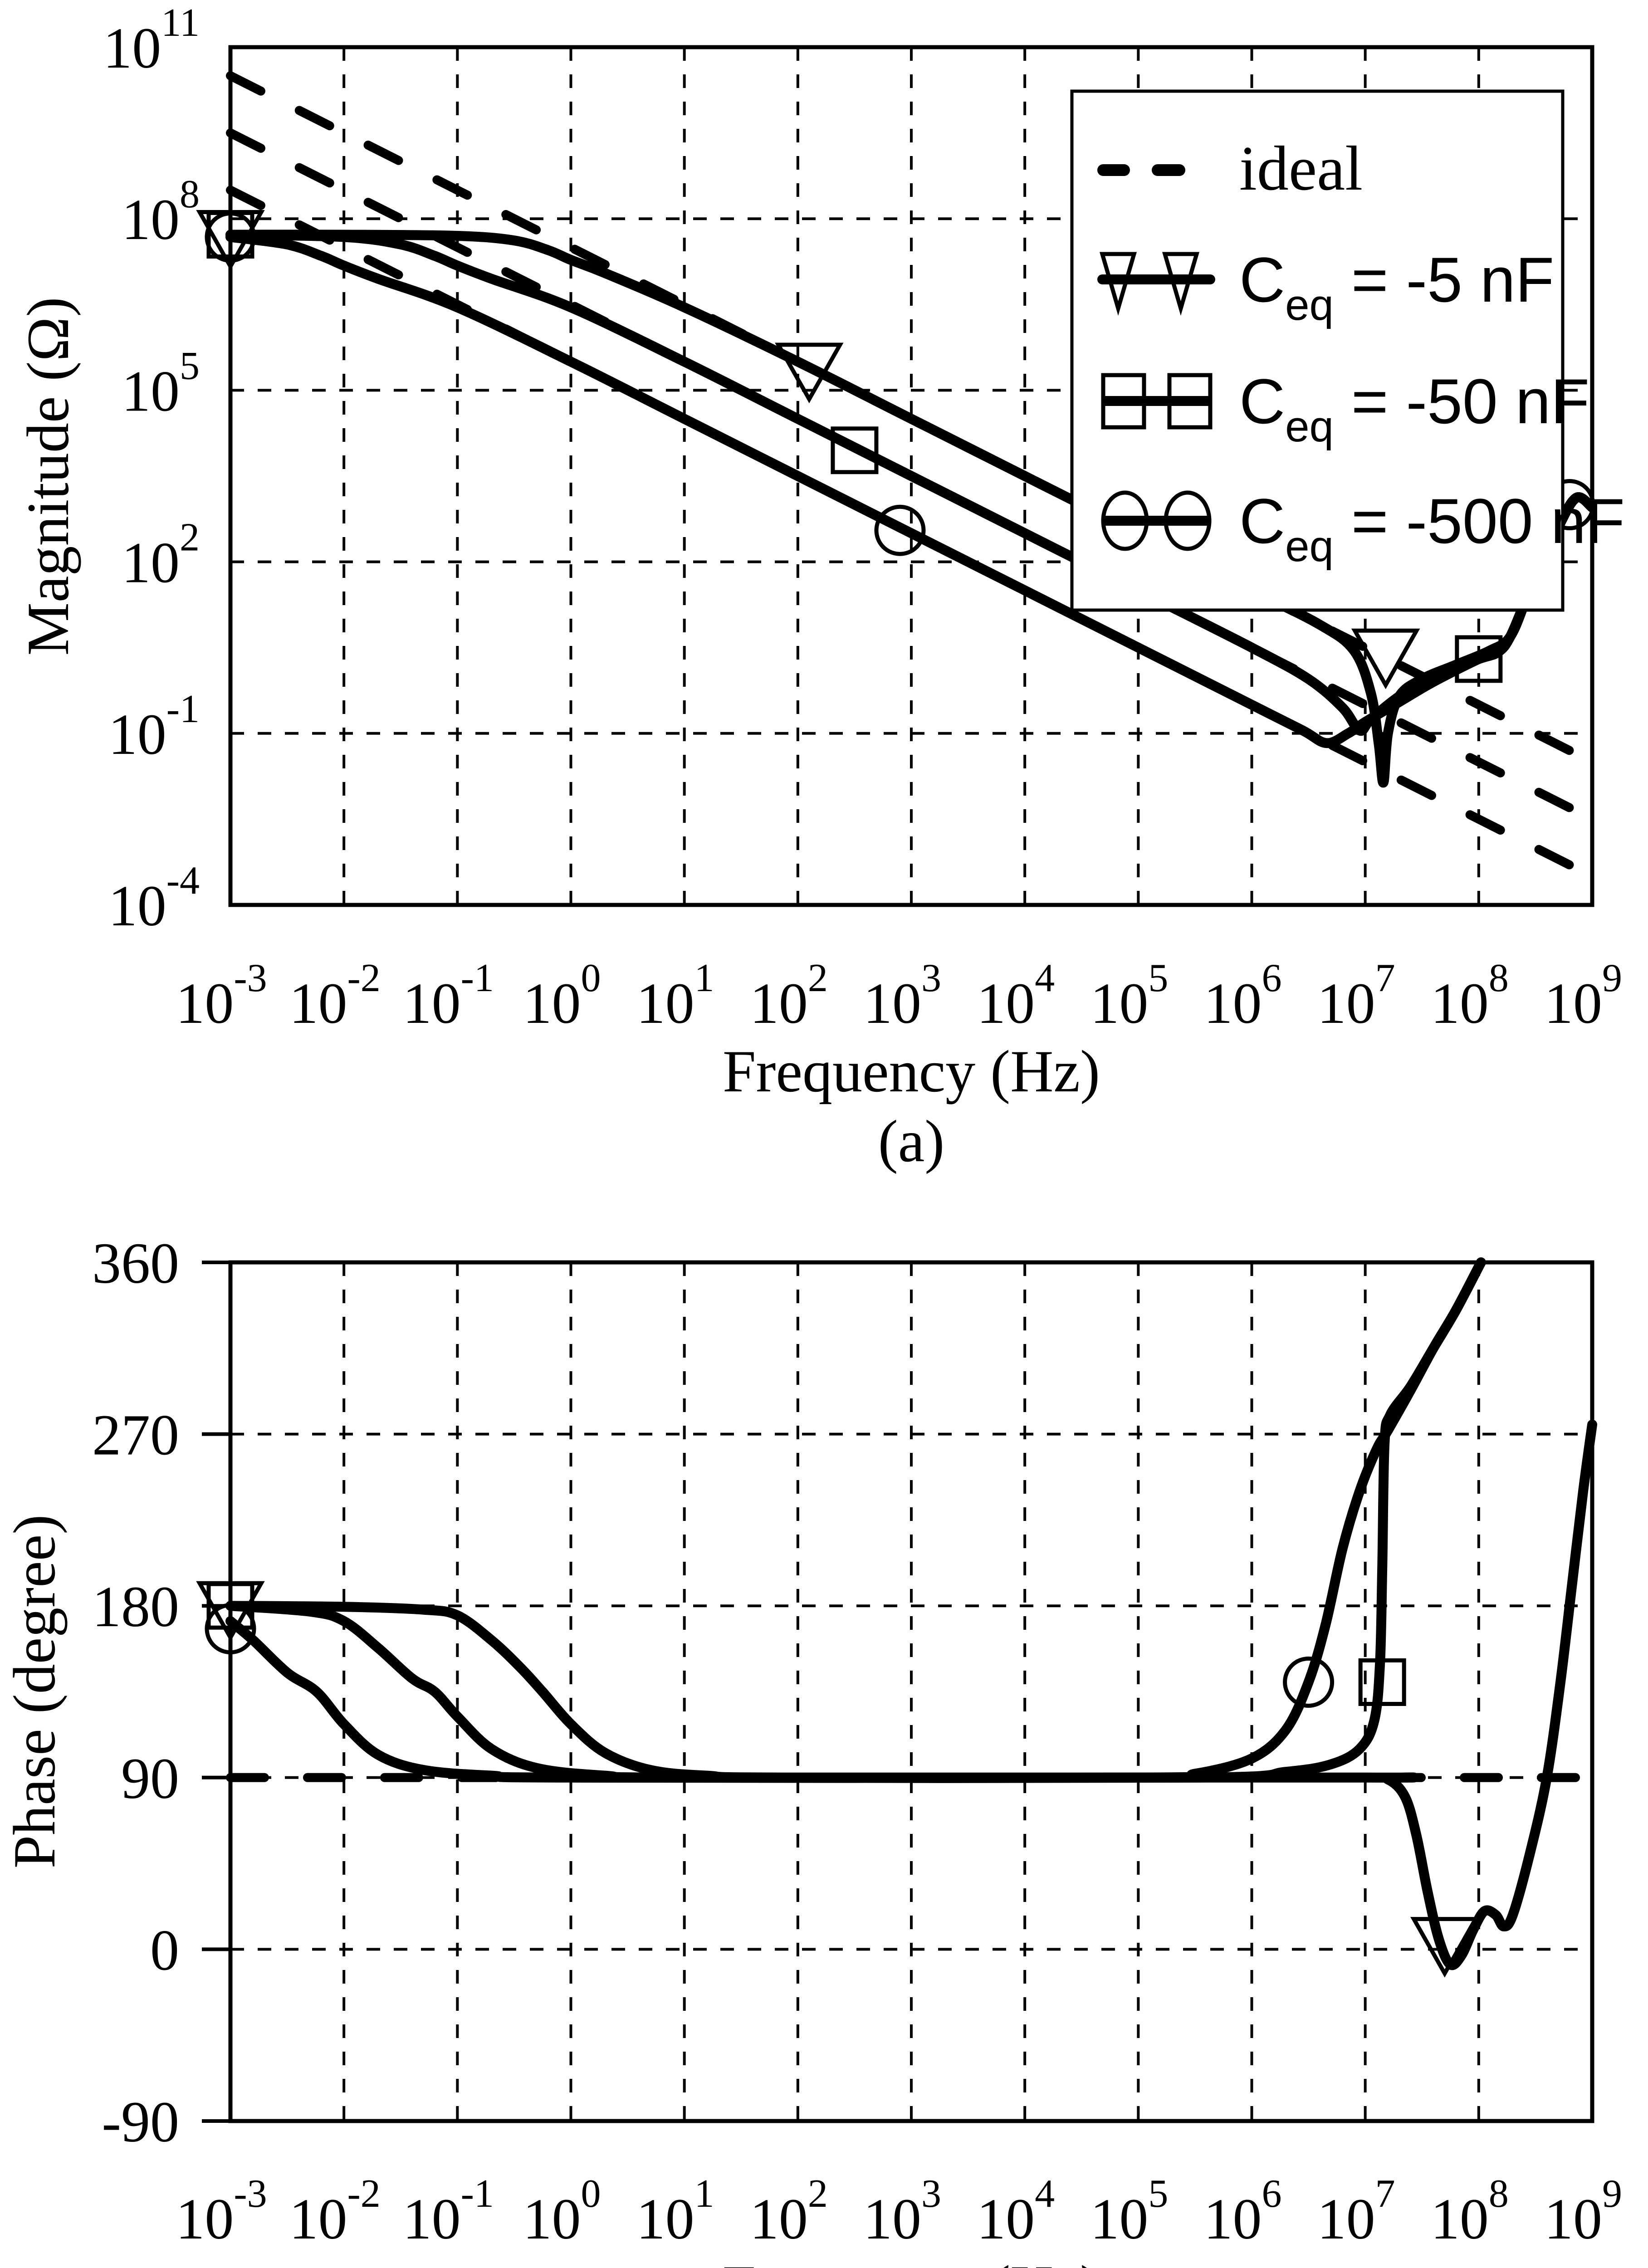  What do you see at coordinates (161, 384) in the screenshot?
I see `y-tick-label: 105` at bounding box center [161, 384].